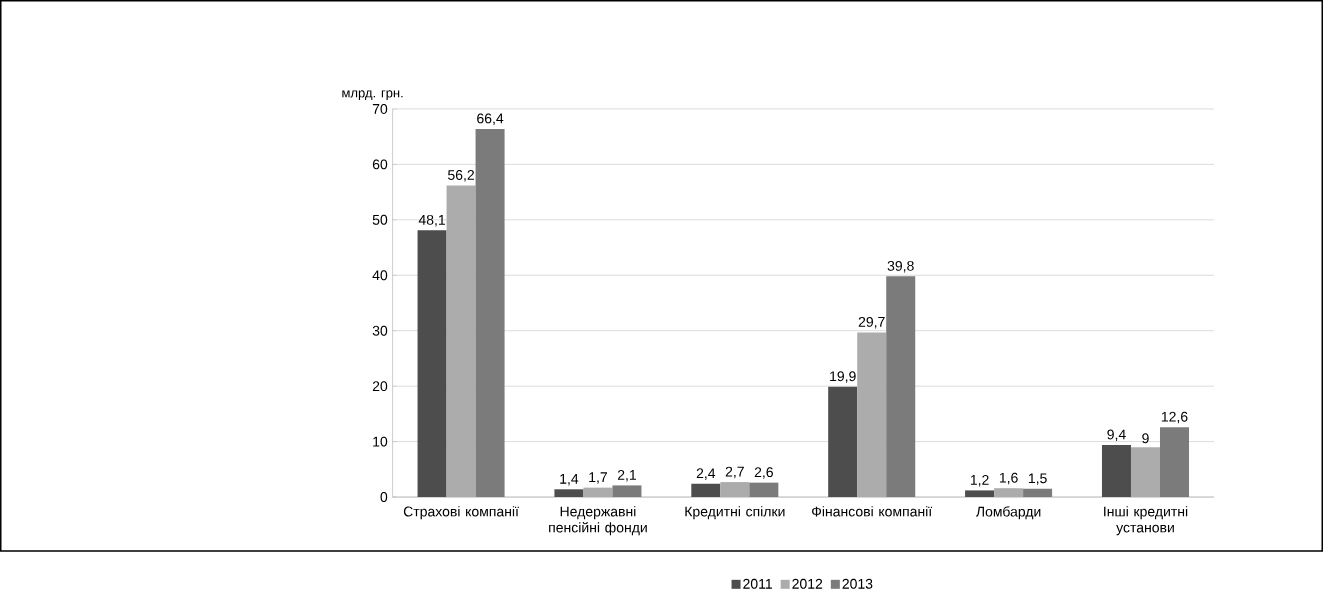 This screenshot has height=595, width=1323. Describe the element at coordinates (380, 219) in the screenshot. I see `y-tick-label: 50` at that location.